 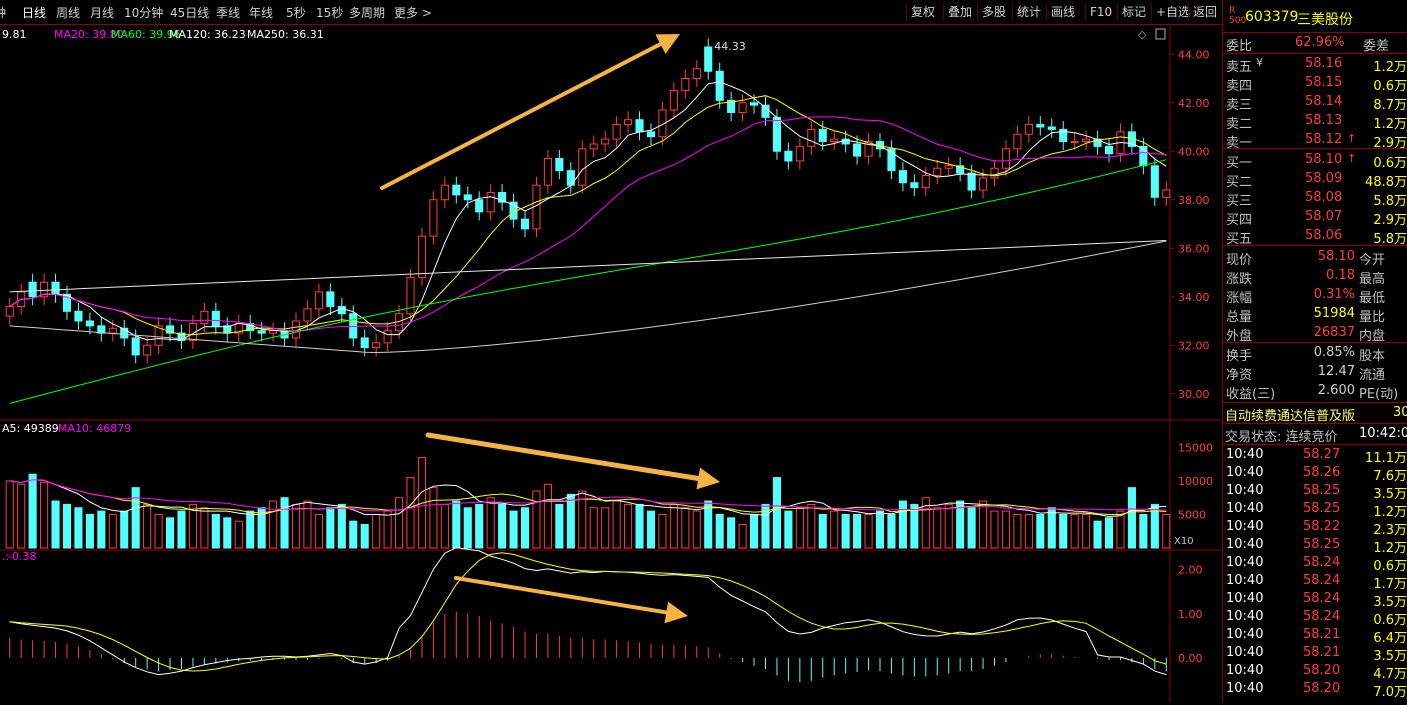 I want to click on period-tab: 月线, so click(x=102, y=13).